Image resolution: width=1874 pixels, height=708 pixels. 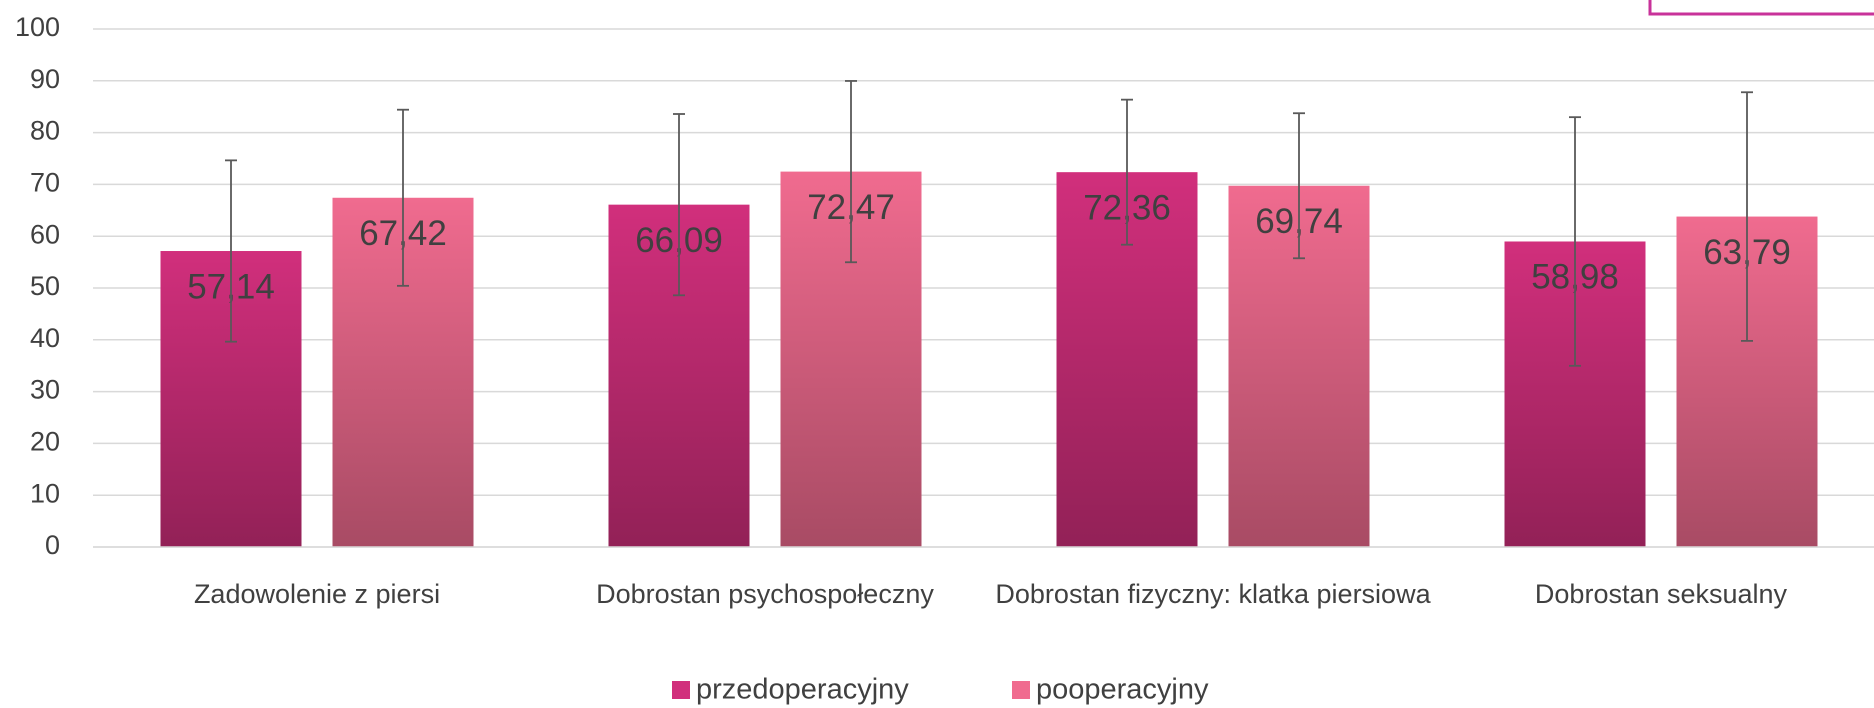 I want to click on y-tick-label: 10, so click(x=45, y=493).